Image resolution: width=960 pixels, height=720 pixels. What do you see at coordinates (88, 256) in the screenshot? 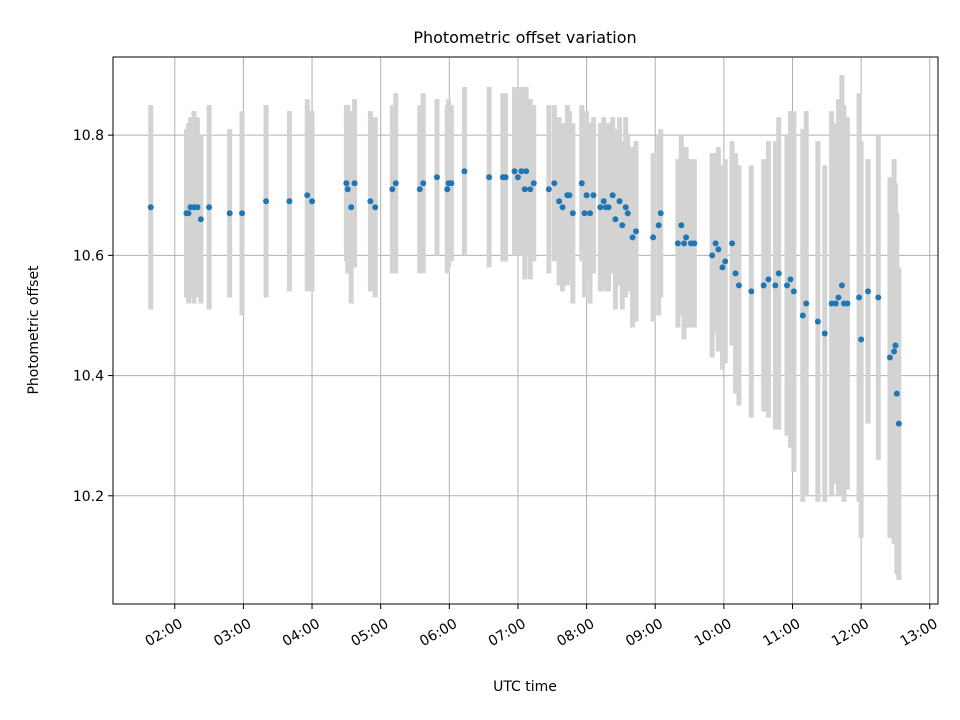
I see `y-tick-label: 10.6` at bounding box center [88, 256].